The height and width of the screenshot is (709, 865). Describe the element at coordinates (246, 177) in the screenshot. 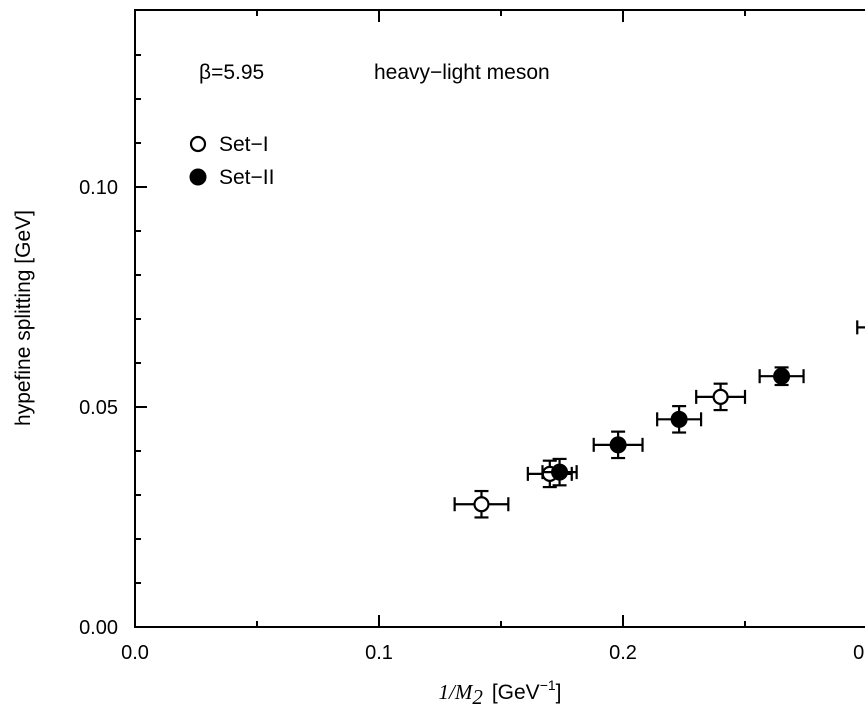

I see `legend-label-set-2: Set−II` at that location.